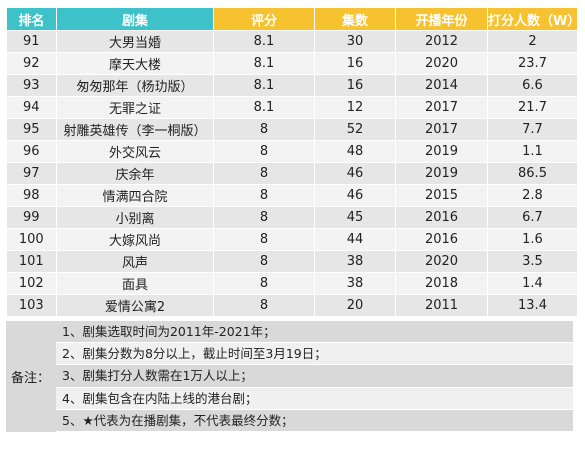 This screenshot has height=455, width=585. I want to click on table-row: 92 摩天大楼 8.1 16 2020 23.7, so click(292, 63).